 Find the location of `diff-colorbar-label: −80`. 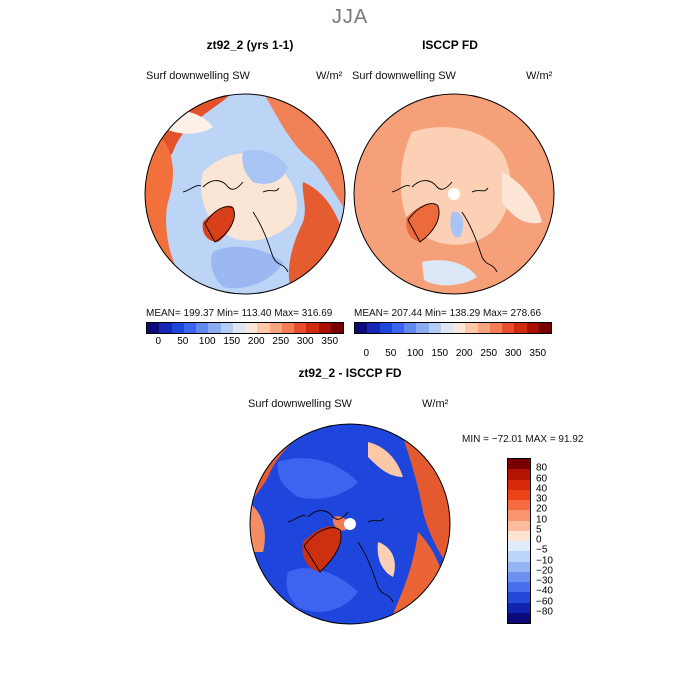

diff-colorbar-label: −80 is located at coordinates (544, 612).